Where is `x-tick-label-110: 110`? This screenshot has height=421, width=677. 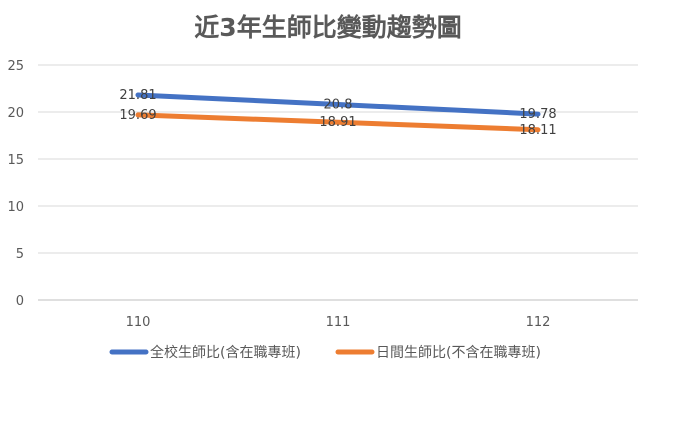 x-tick-label-110: 110 is located at coordinates (138, 322).